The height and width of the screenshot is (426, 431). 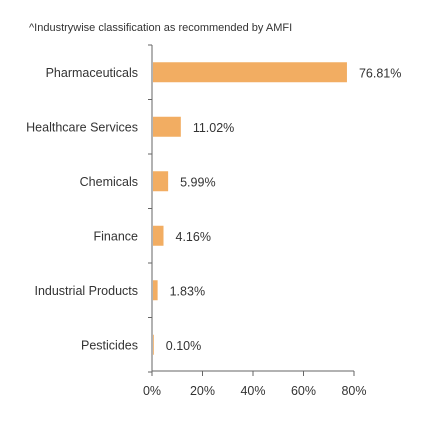 I want to click on bar-healthcare-services, so click(x=167, y=126).